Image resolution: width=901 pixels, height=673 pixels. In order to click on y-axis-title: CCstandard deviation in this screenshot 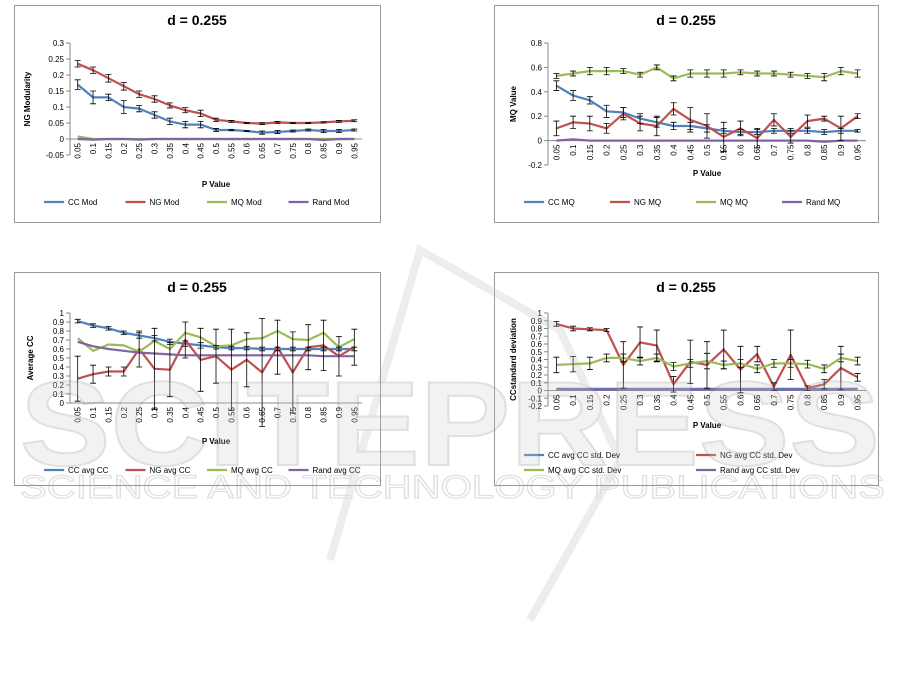, I will do `click(513, 359)`.